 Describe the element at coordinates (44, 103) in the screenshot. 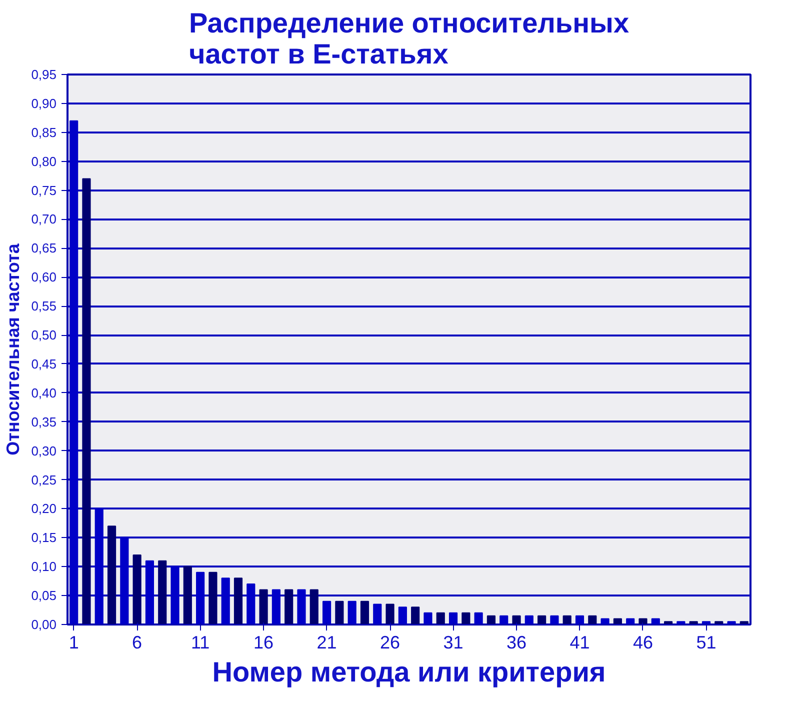

I see `y-tick-label: 0,90` at that location.